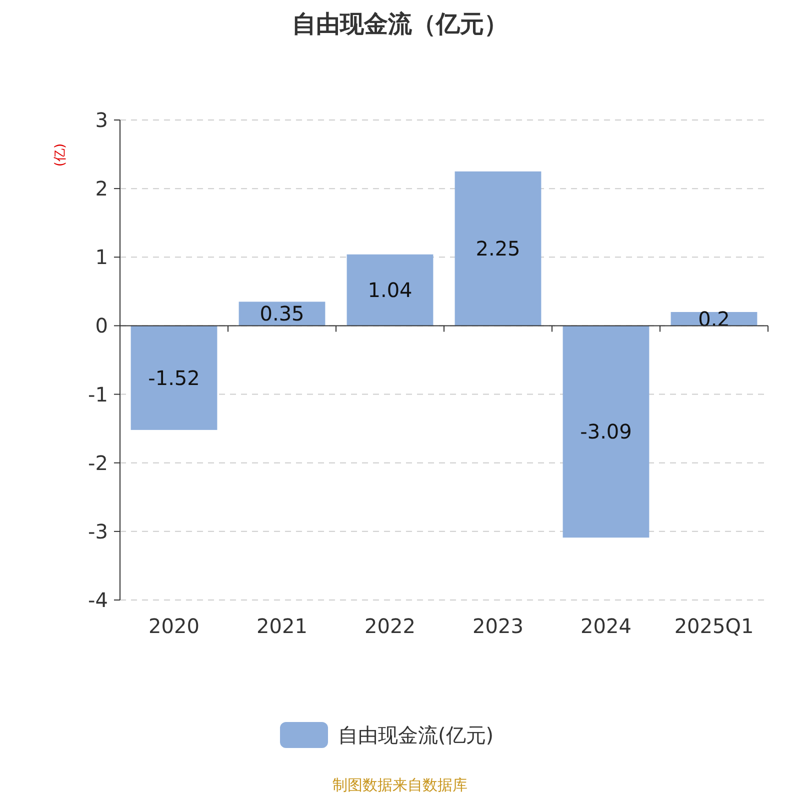  What do you see at coordinates (60, 155) in the screenshot?
I see `y-axis-title: (亿)` at bounding box center [60, 155].